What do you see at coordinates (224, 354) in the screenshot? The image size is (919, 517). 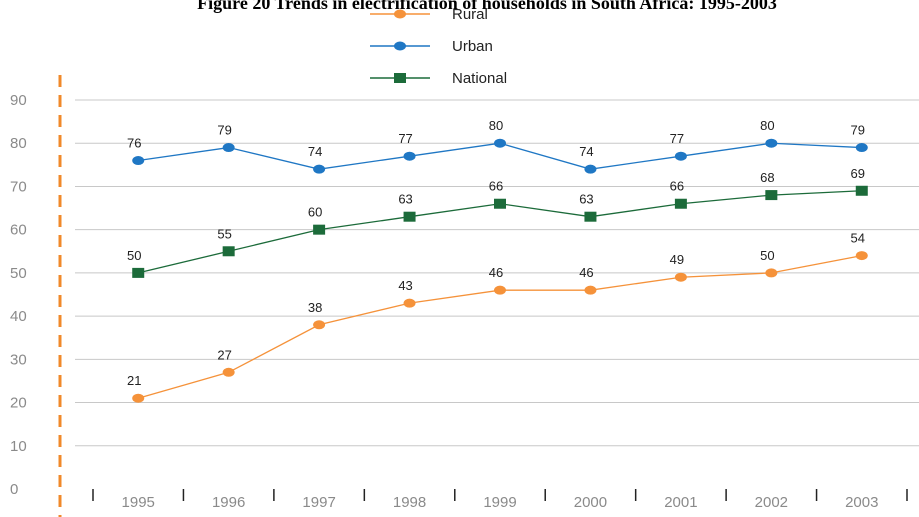 I see `data-label: 27` at bounding box center [224, 354].